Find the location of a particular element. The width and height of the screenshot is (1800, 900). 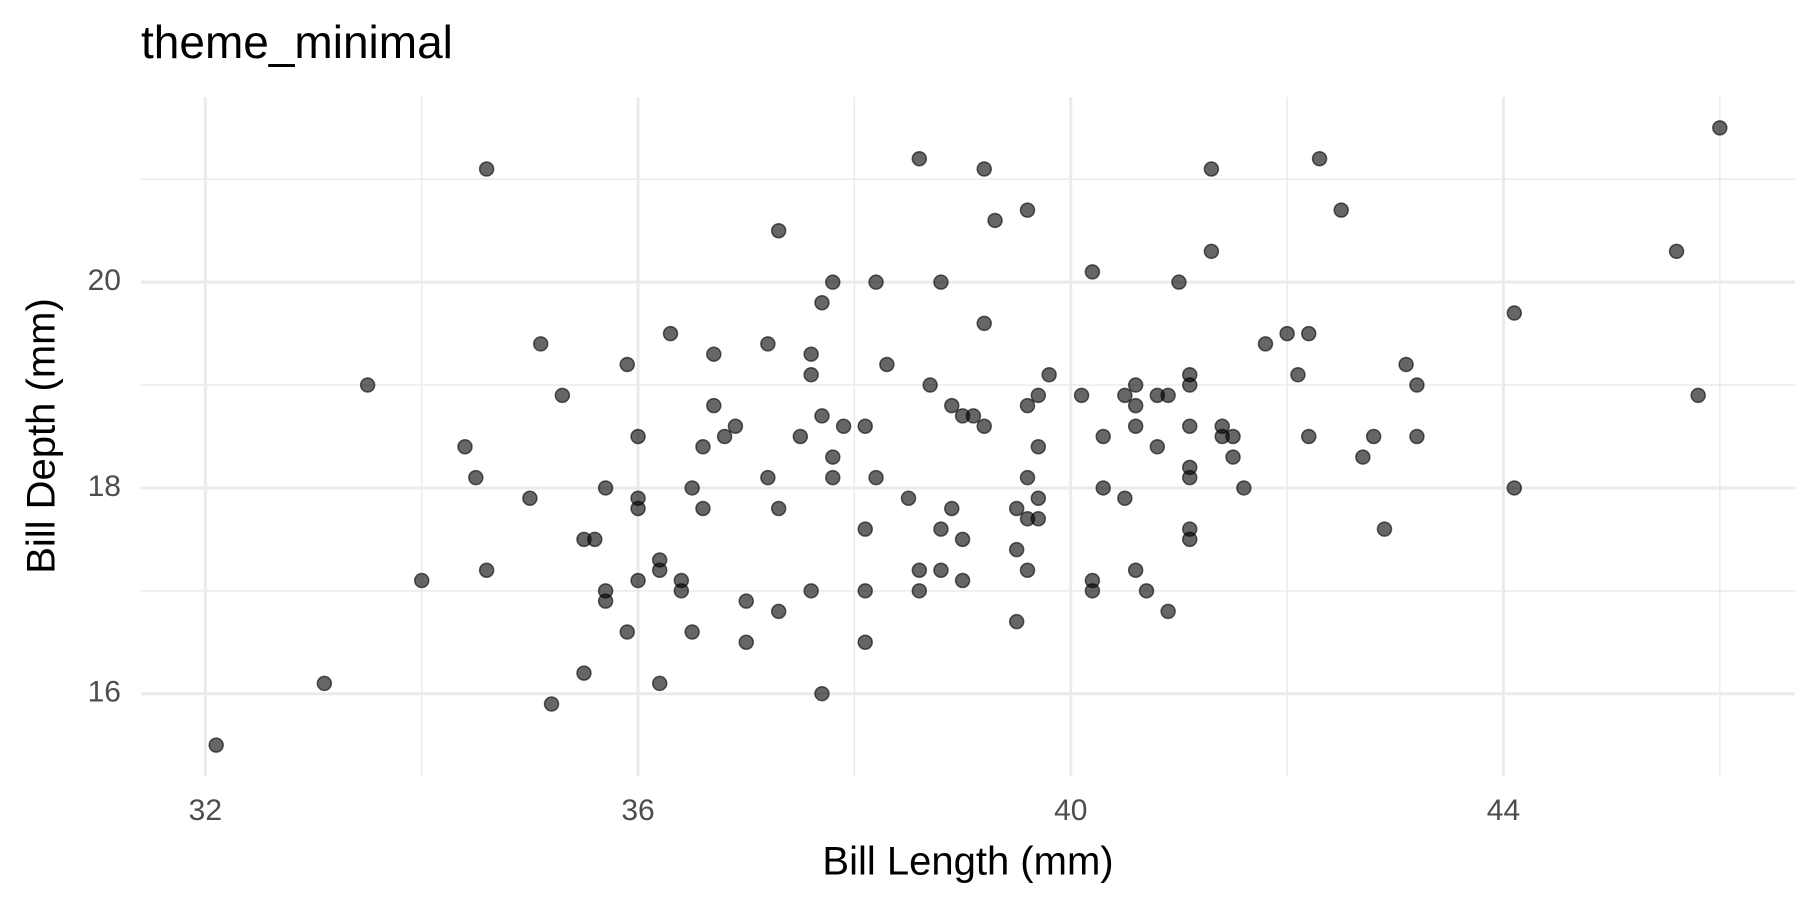

x-axis-title: Bill Length (mm) is located at coordinates (967, 862).